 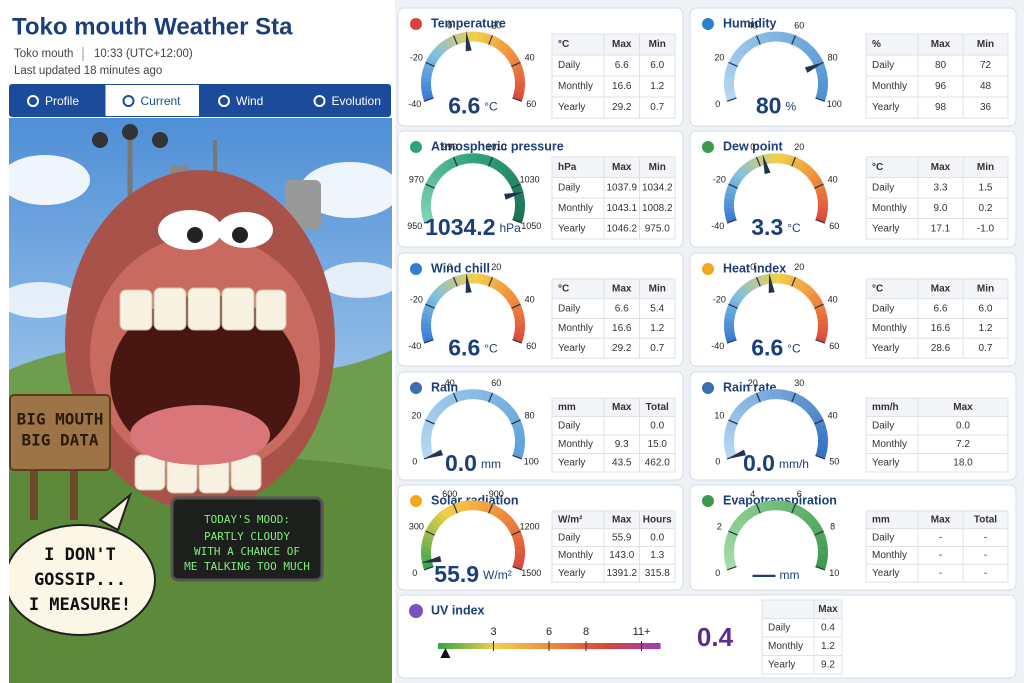 What do you see at coordinates (963, 462) in the screenshot?
I see `table-cell: 18.0` at bounding box center [963, 462].